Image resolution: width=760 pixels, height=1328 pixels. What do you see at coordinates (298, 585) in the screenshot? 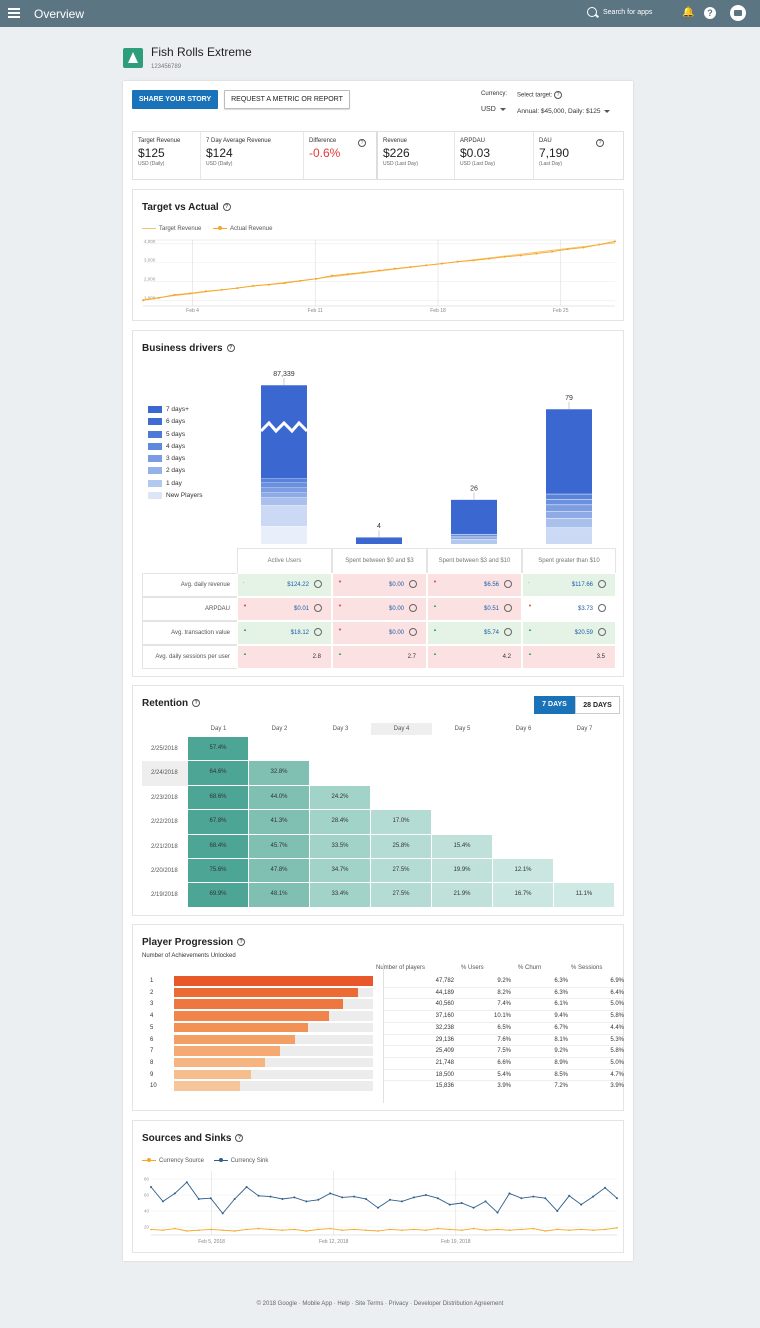
I see `metric-value: $124.22` at bounding box center [298, 585].